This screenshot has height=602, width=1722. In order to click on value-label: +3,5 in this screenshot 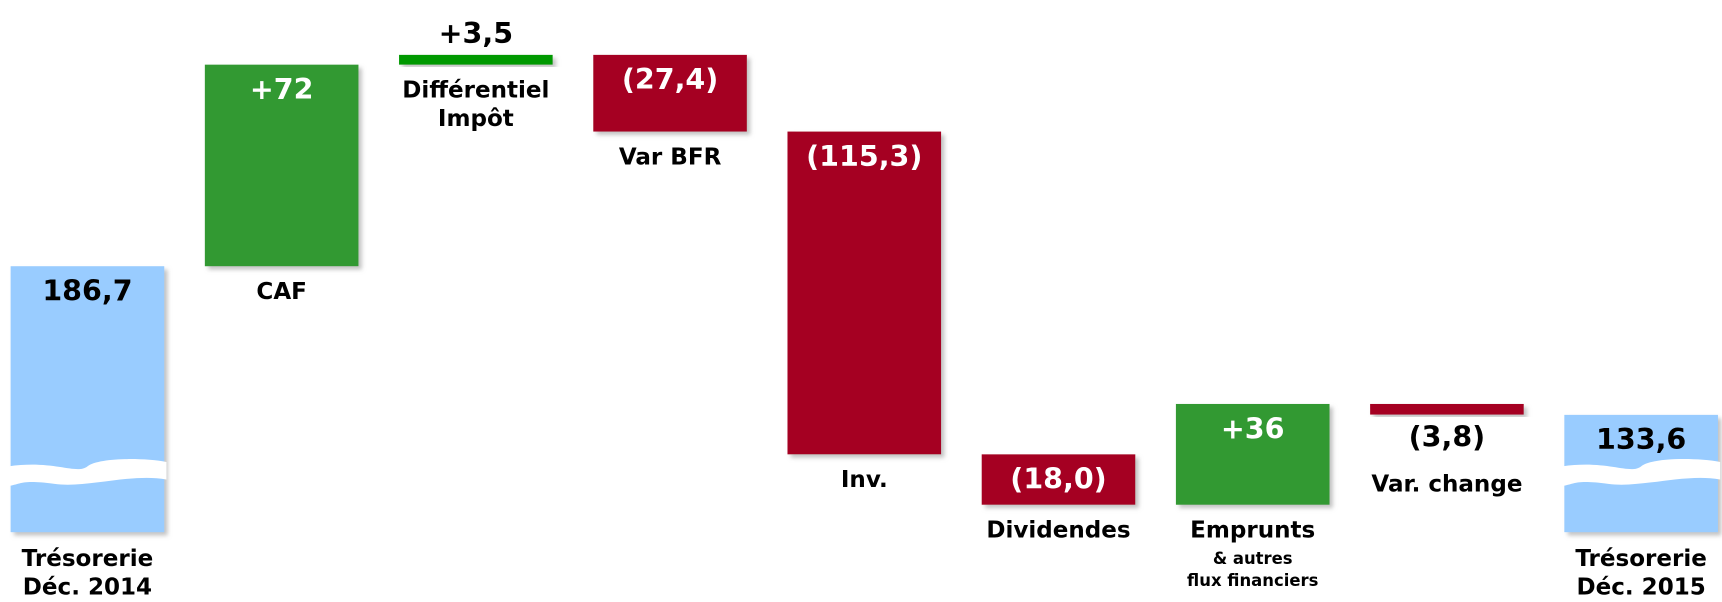, I will do `click(476, 33)`.